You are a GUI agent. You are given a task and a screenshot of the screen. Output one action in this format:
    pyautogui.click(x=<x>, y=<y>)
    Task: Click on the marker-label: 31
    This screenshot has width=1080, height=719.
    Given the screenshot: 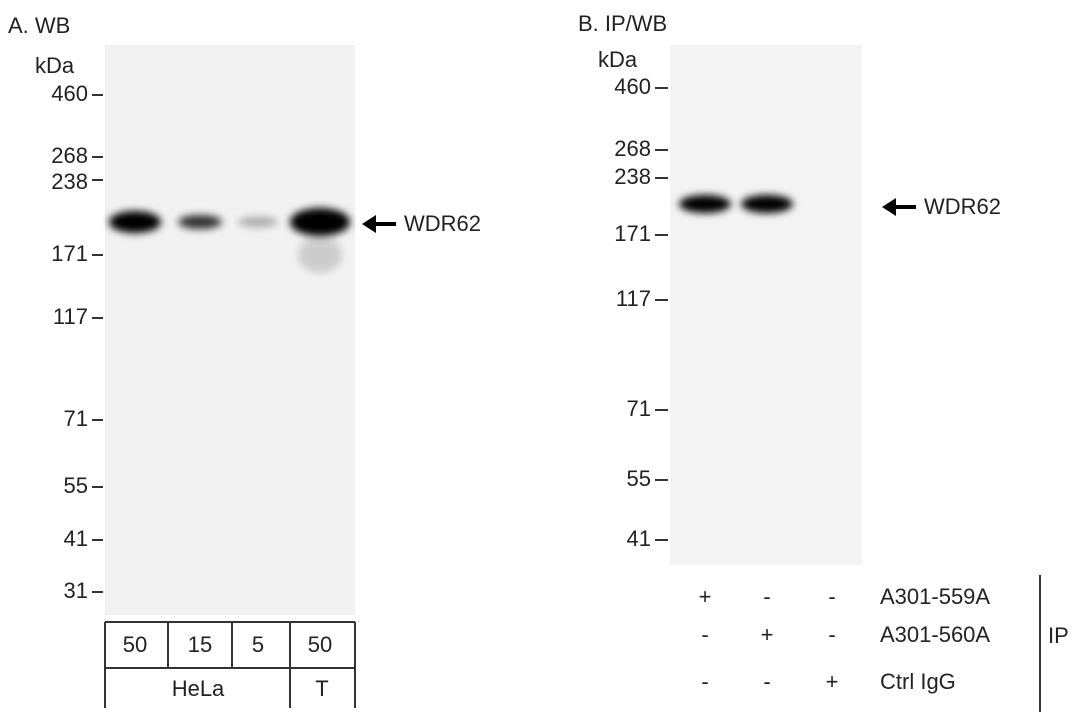 What is the action you would take?
    pyautogui.click(x=76, y=590)
    